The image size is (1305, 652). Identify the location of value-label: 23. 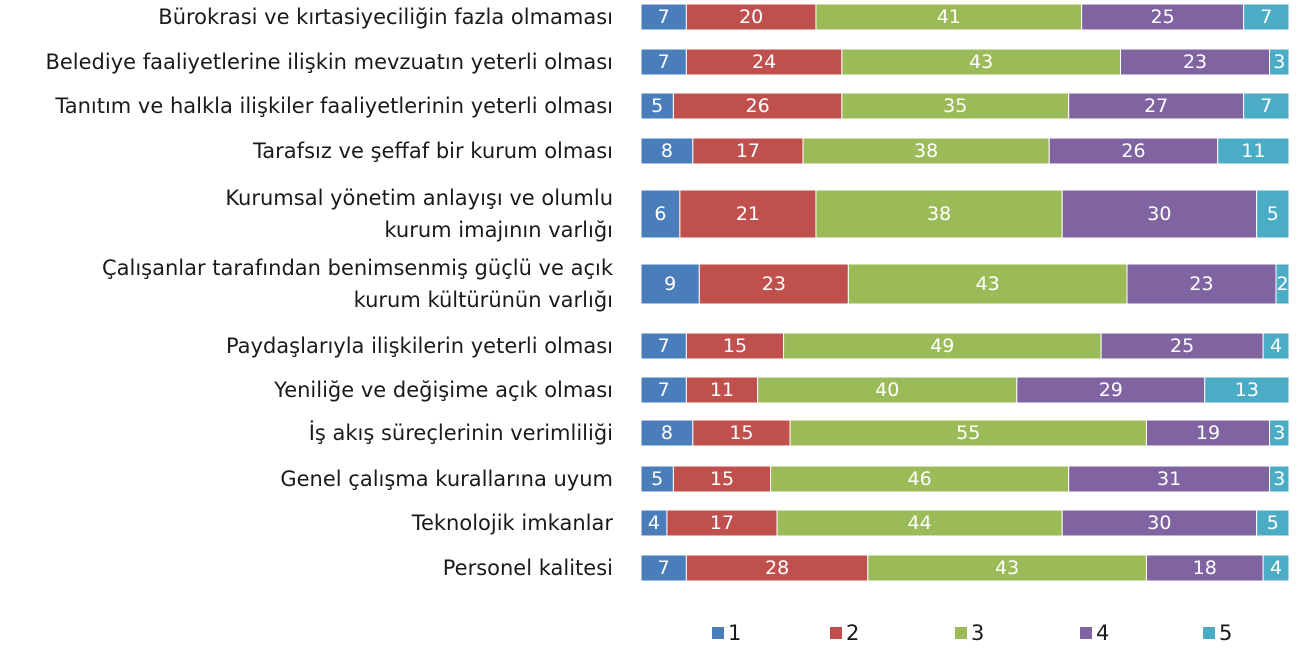
(1195, 62).